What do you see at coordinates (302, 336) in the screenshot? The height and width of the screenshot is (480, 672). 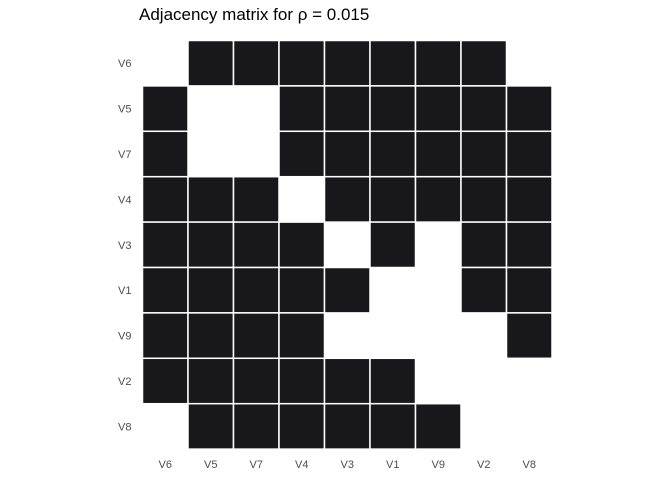 I see `cell-V9-V4` at bounding box center [302, 336].